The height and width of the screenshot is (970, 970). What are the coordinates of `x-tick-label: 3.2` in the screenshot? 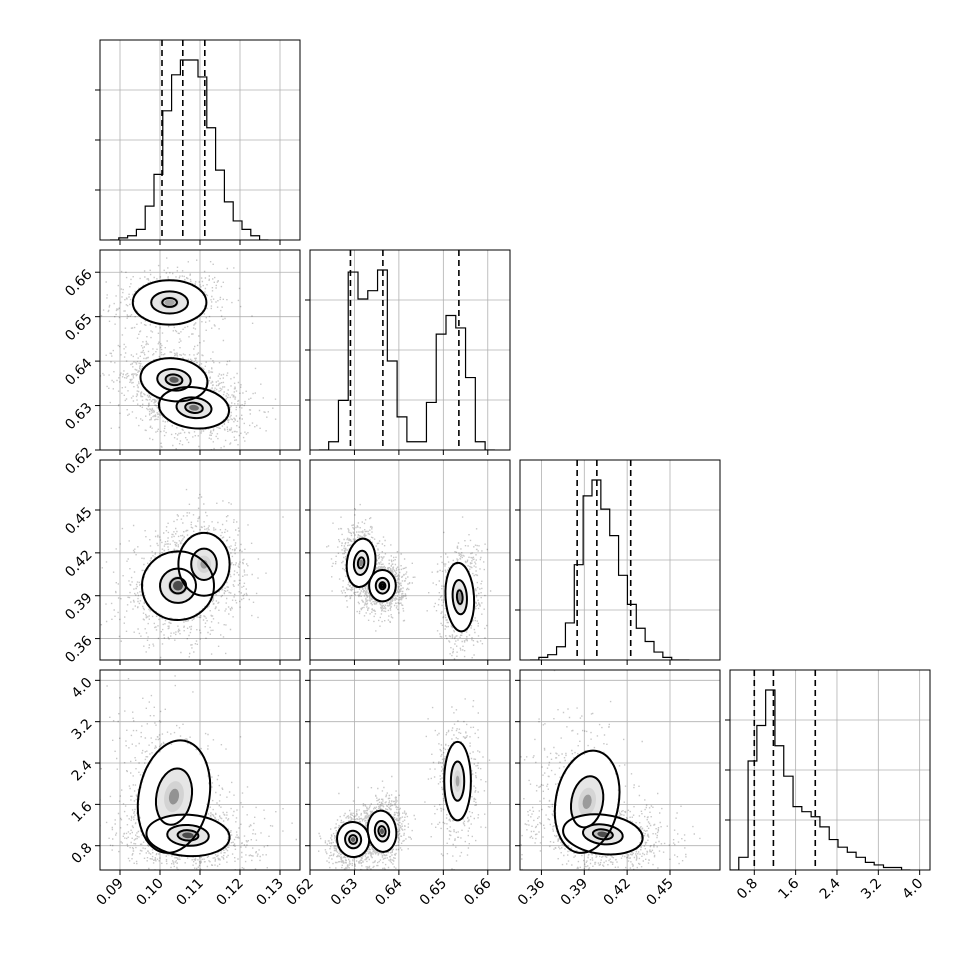 It's located at (871, 889).